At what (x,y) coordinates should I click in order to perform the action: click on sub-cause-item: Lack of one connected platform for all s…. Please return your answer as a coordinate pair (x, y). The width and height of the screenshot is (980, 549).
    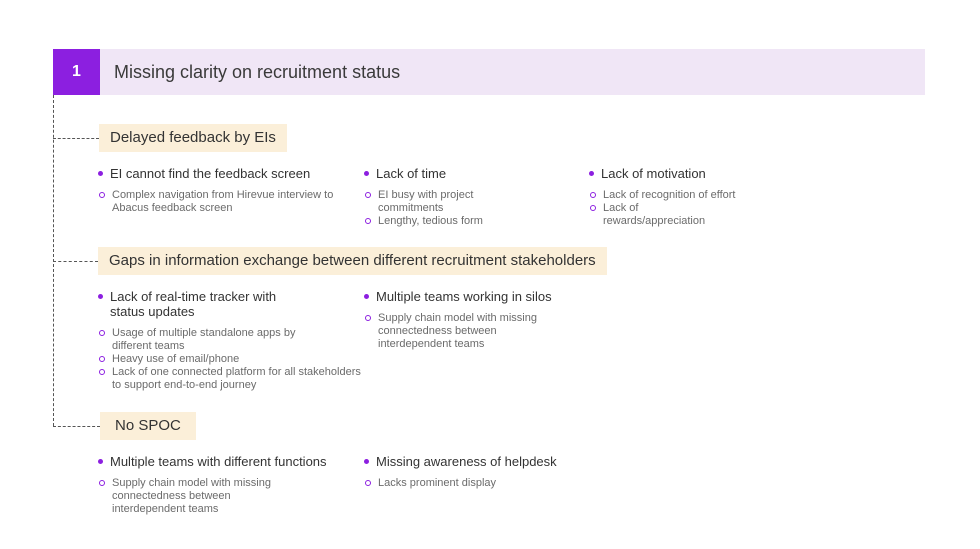
    Looking at the image, I should click on (230, 379).